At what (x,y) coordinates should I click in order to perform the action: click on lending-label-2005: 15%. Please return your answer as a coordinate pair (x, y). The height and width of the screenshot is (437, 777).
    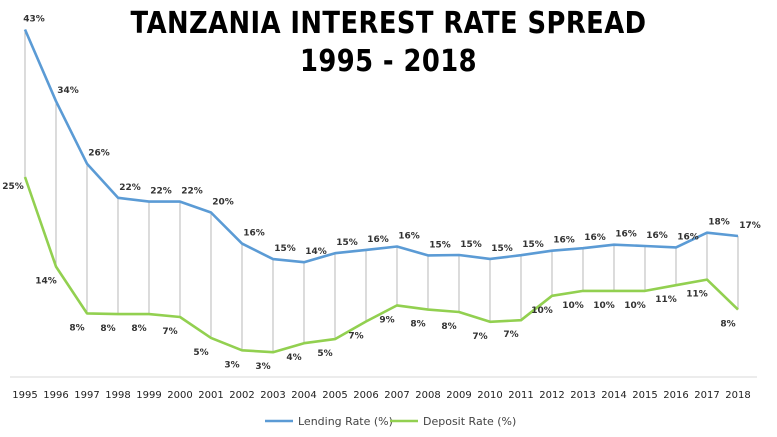
    Looking at the image, I should click on (347, 243).